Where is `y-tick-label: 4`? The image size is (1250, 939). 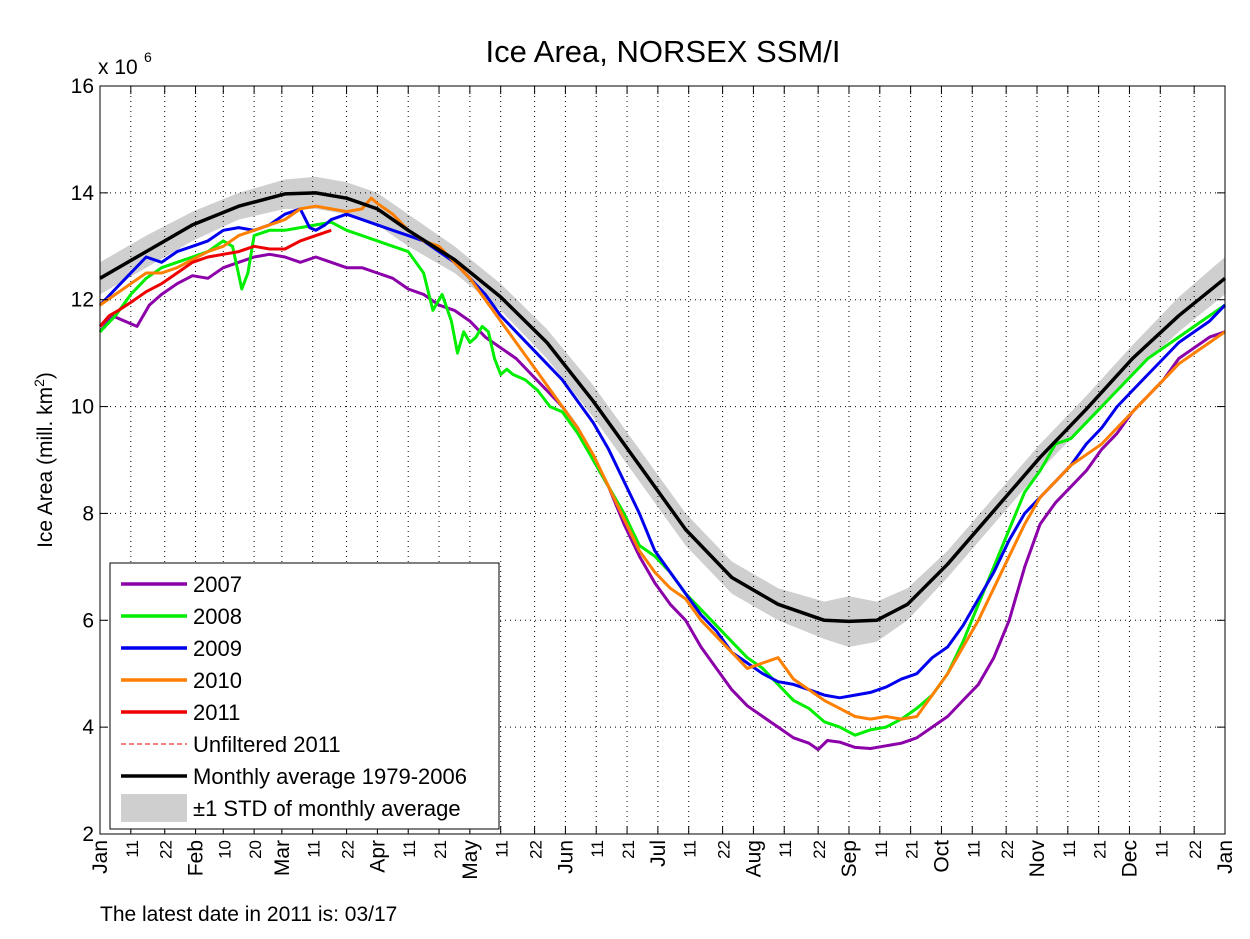 y-tick-label: 4 is located at coordinates (88, 727).